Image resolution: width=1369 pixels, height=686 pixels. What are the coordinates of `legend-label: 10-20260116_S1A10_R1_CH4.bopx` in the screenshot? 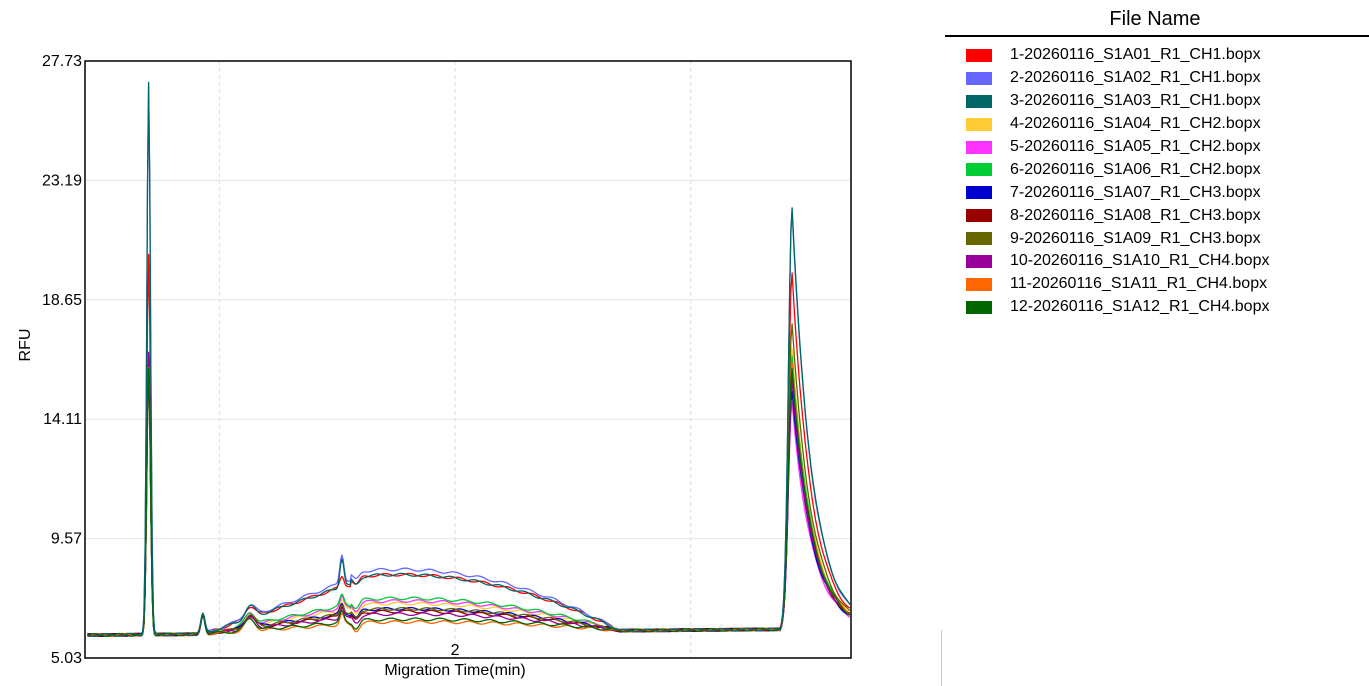 It's located at (1140, 261).